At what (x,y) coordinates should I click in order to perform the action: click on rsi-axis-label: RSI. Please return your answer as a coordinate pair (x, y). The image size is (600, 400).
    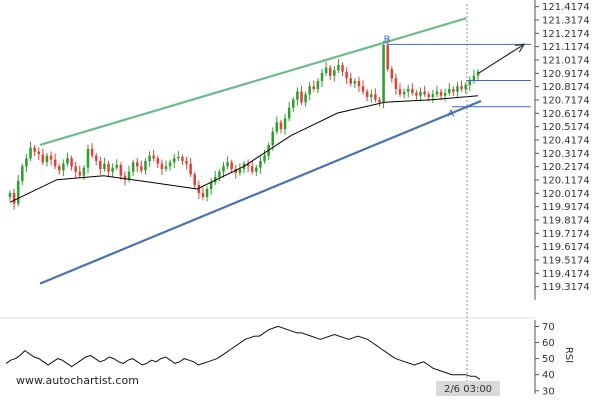
    Looking at the image, I should click on (568, 355).